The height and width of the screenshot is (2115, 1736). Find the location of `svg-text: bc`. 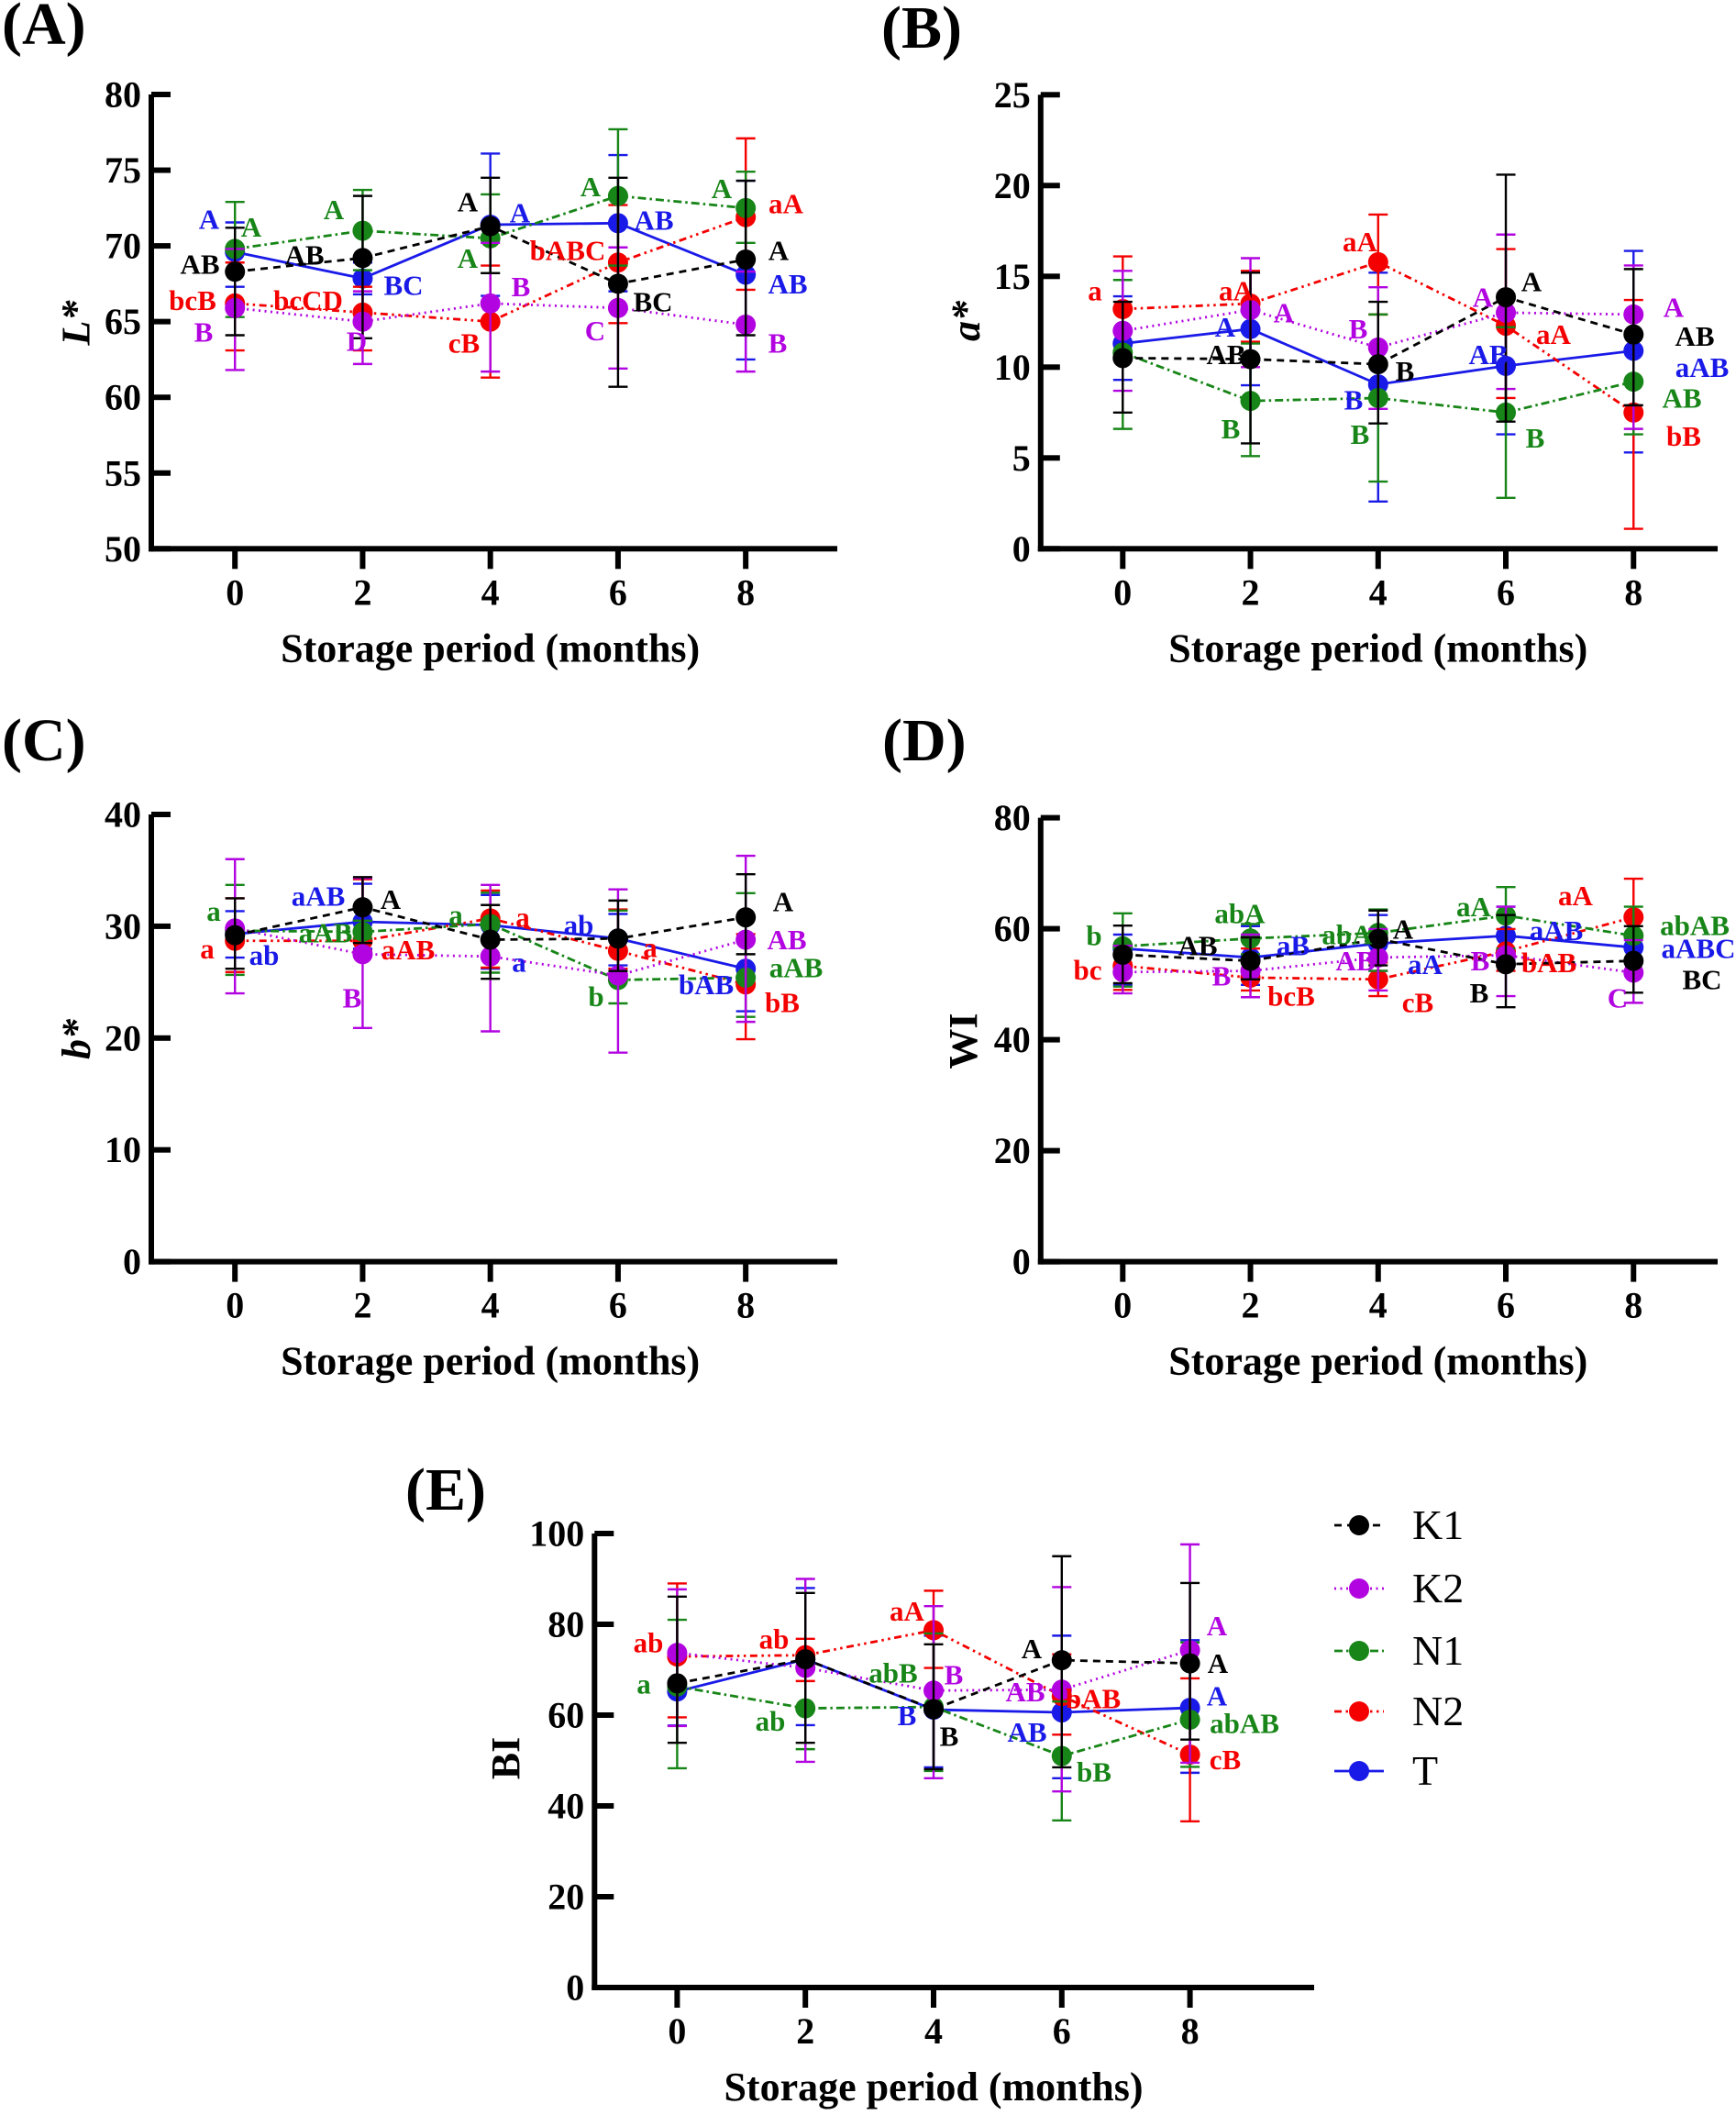

svg-text: bc is located at coordinates (1088, 970).